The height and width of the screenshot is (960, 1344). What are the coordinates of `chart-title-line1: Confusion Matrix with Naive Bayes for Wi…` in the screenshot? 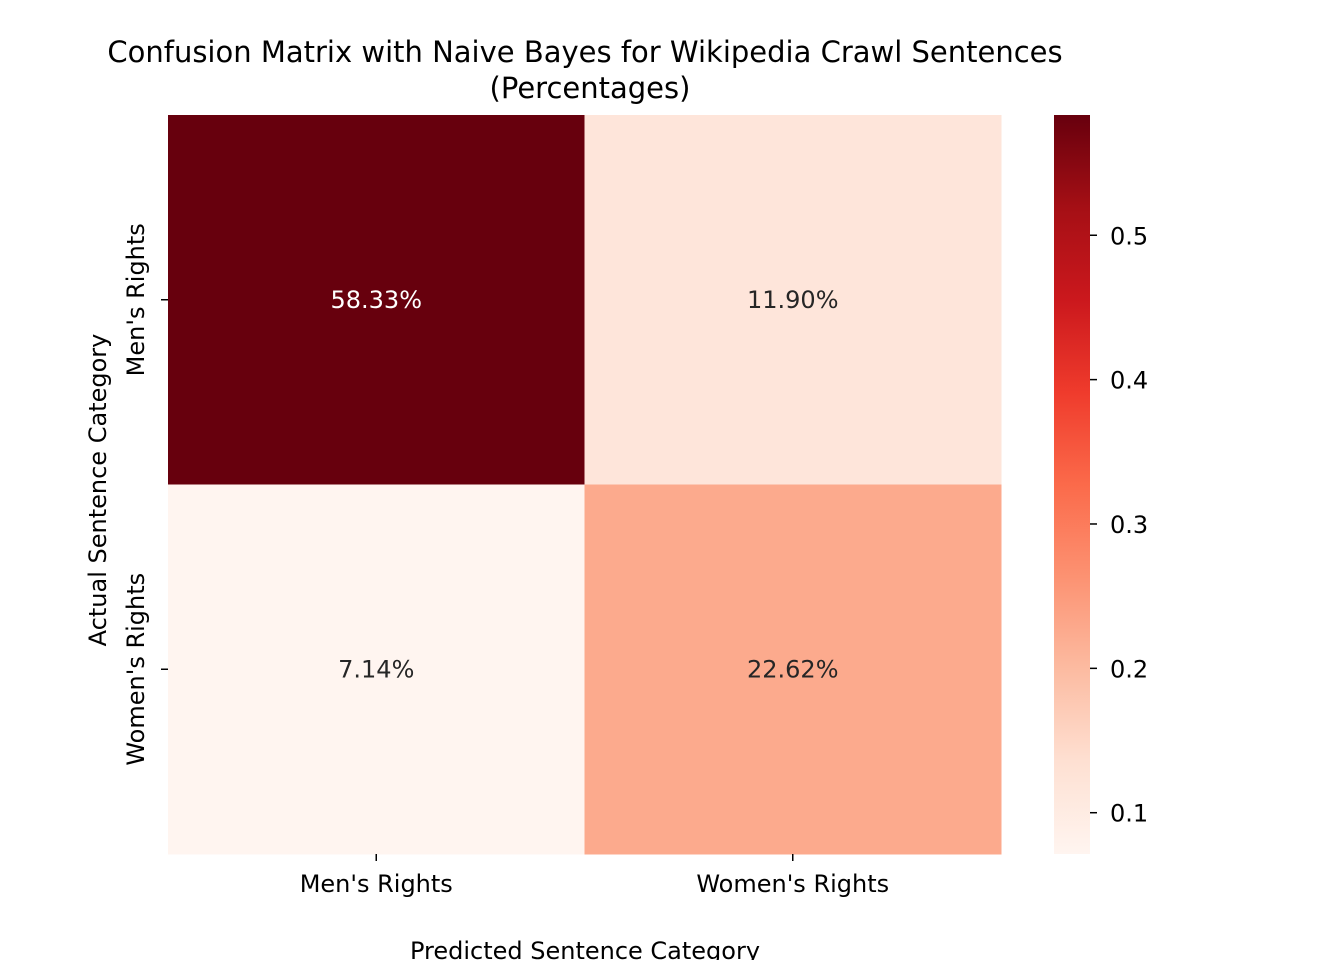 It's located at (584, 52).